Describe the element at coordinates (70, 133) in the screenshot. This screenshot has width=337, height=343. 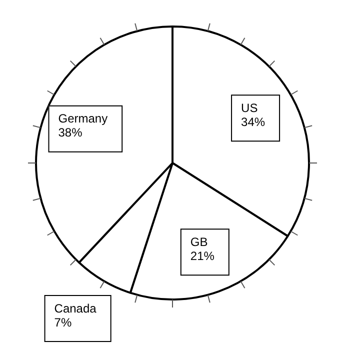
I see `data-label: 38%` at that location.